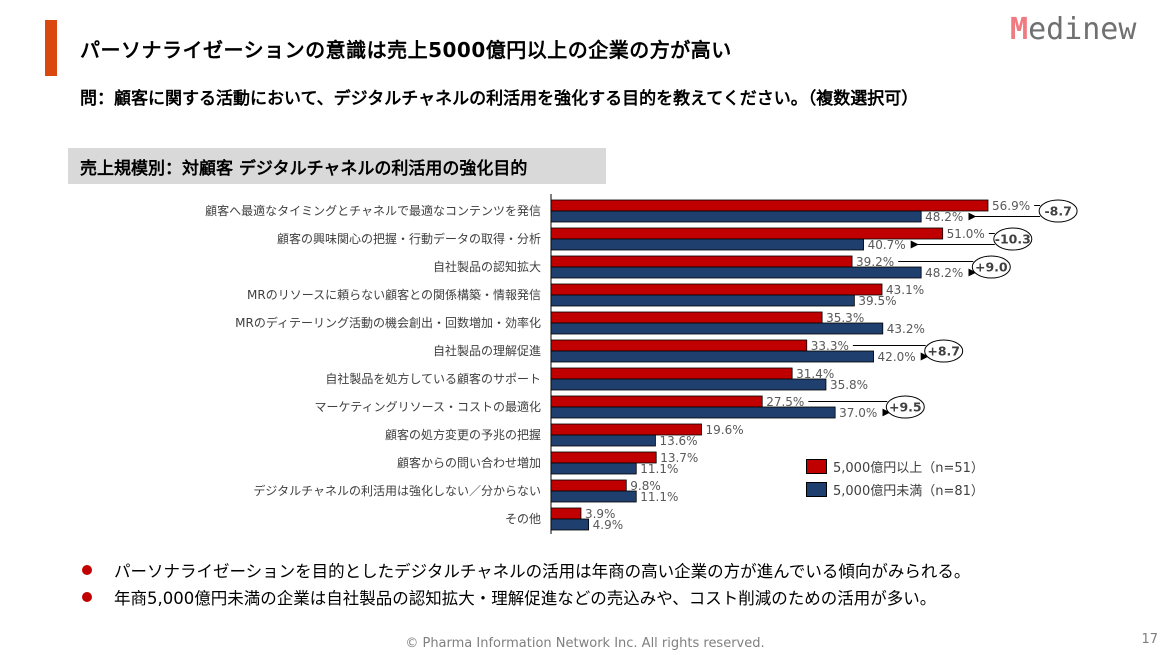  Describe the element at coordinates (908, 468) in the screenshot. I see `legend-label: 5,000億円以上（n=51）` at that location.